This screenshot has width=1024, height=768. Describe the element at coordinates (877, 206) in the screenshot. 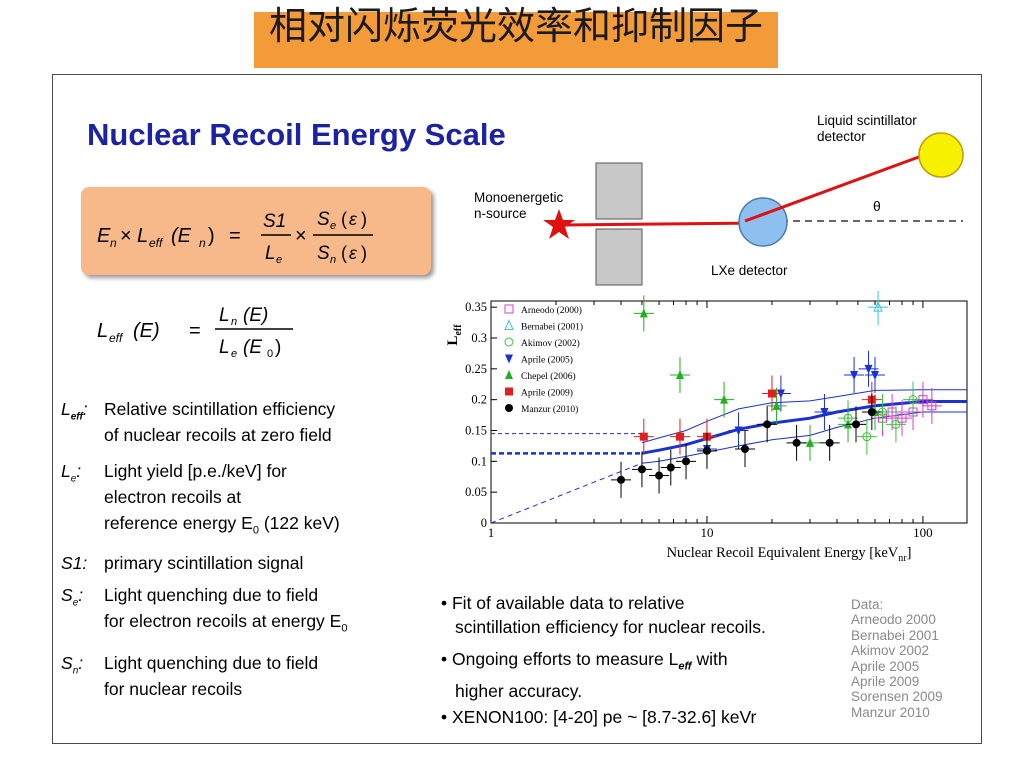

I see `theta-label: θ` at that location.